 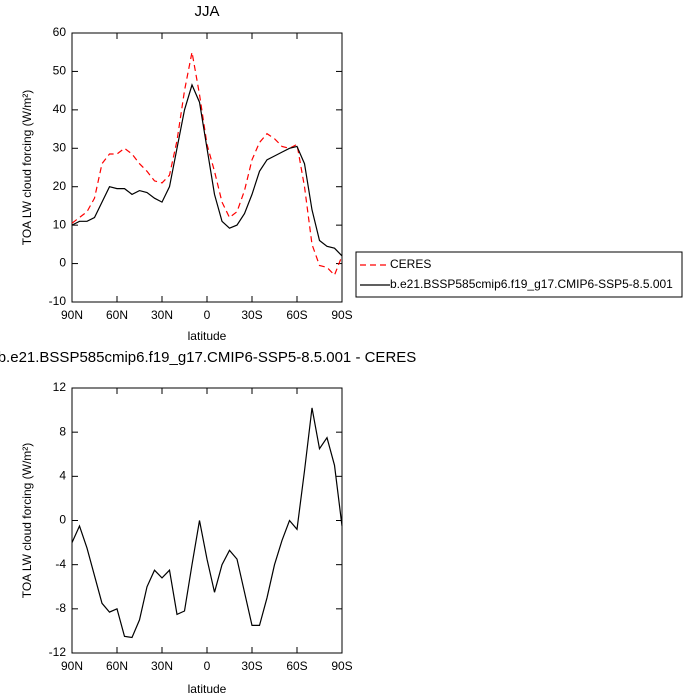 What do you see at coordinates (206, 11) in the screenshot?
I see `chart-title: JJA` at bounding box center [206, 11].